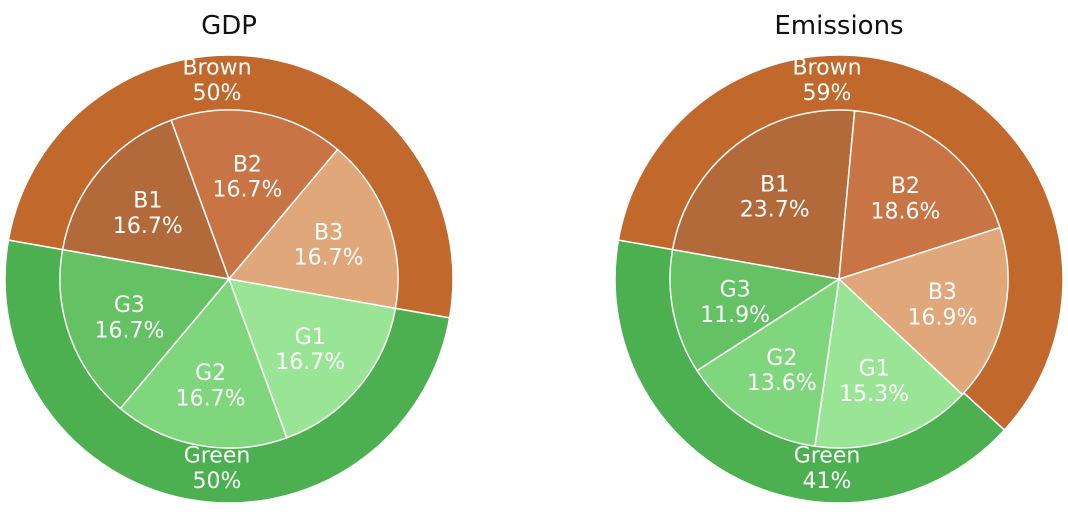  What do you see at coordinates (148, 214) in the screenshot?
I see `inner-label-b1: B1 16.7%` at bounding box center [148, 214].